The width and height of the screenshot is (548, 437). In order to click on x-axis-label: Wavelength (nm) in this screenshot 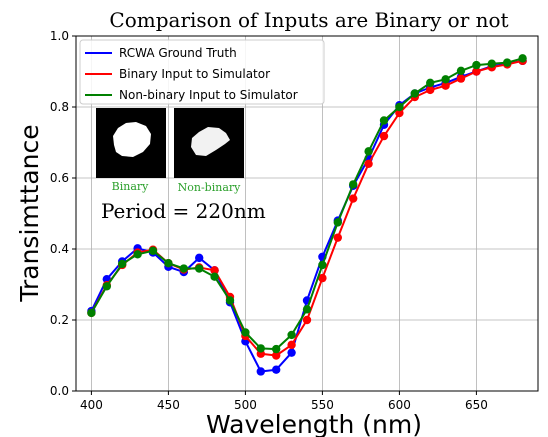, I will do `click(314, 423)`.